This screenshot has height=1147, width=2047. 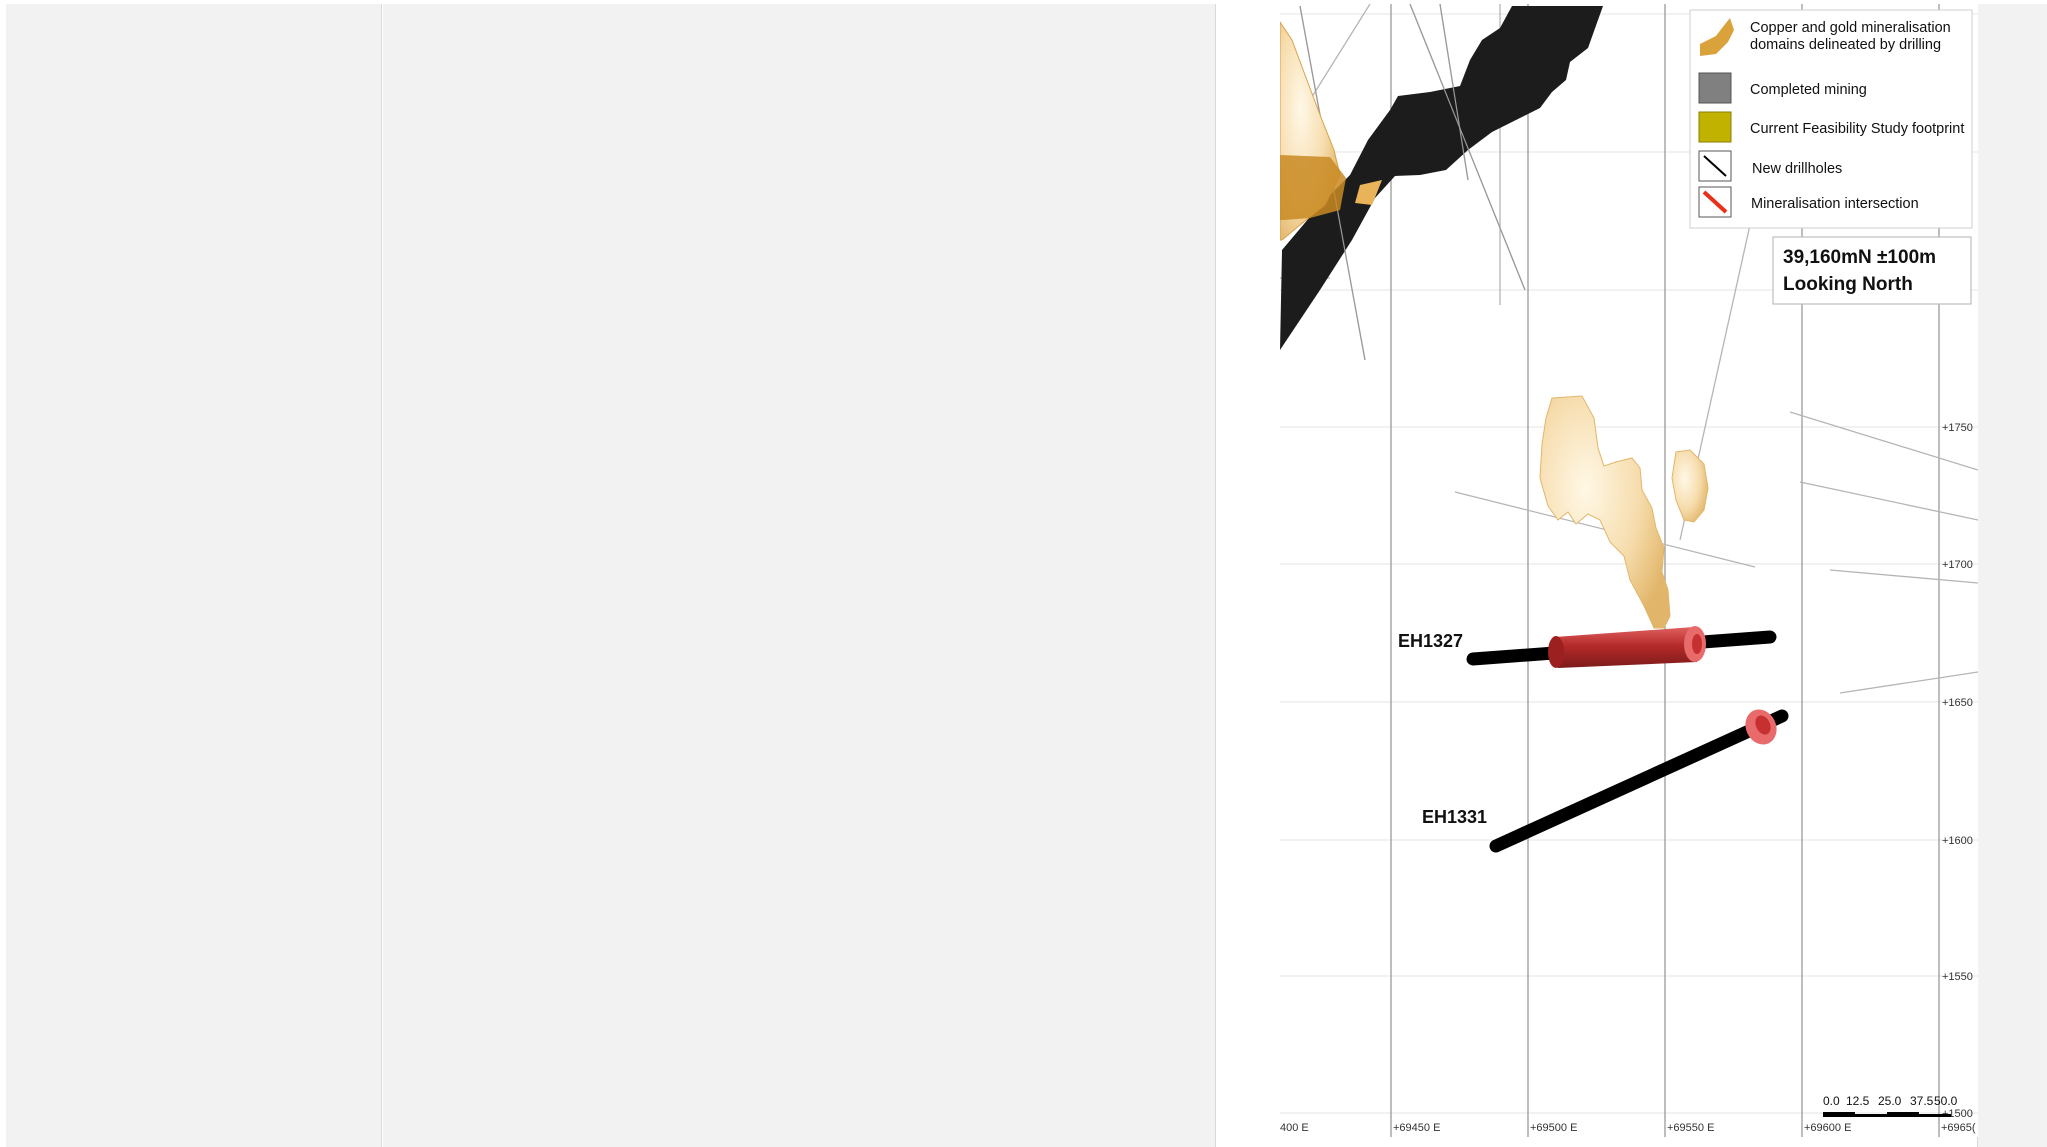 I want to click on svg-text: +1550, so click(x=1957, y=977).